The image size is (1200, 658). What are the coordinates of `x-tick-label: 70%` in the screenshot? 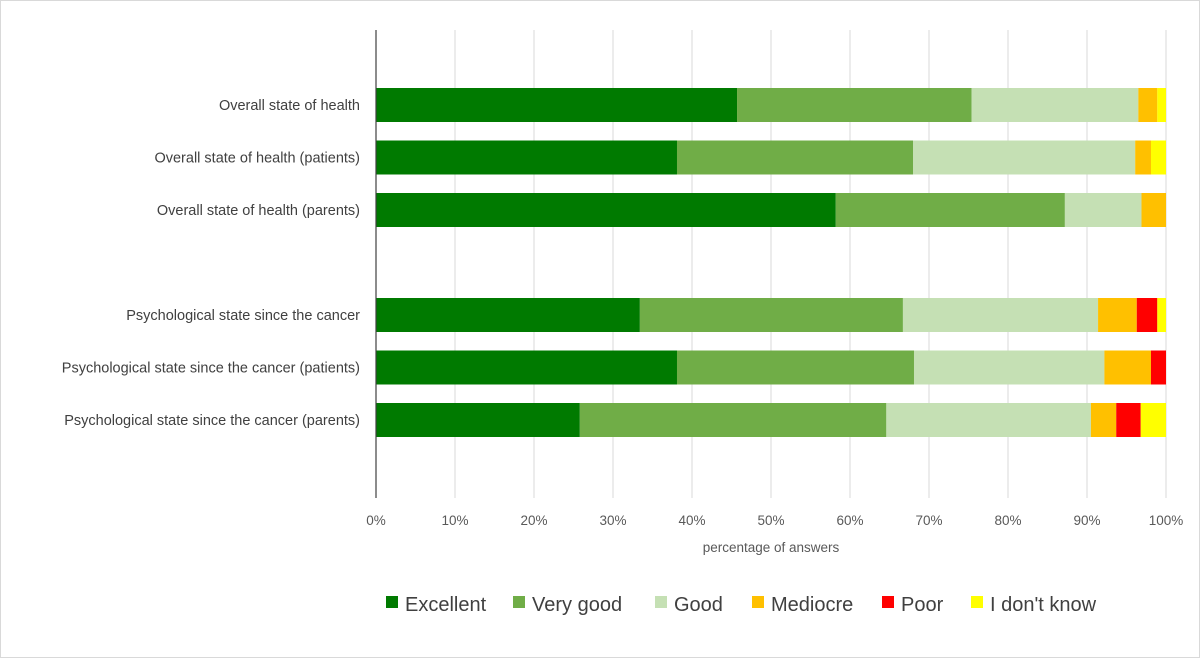 It's located at (928, 520).